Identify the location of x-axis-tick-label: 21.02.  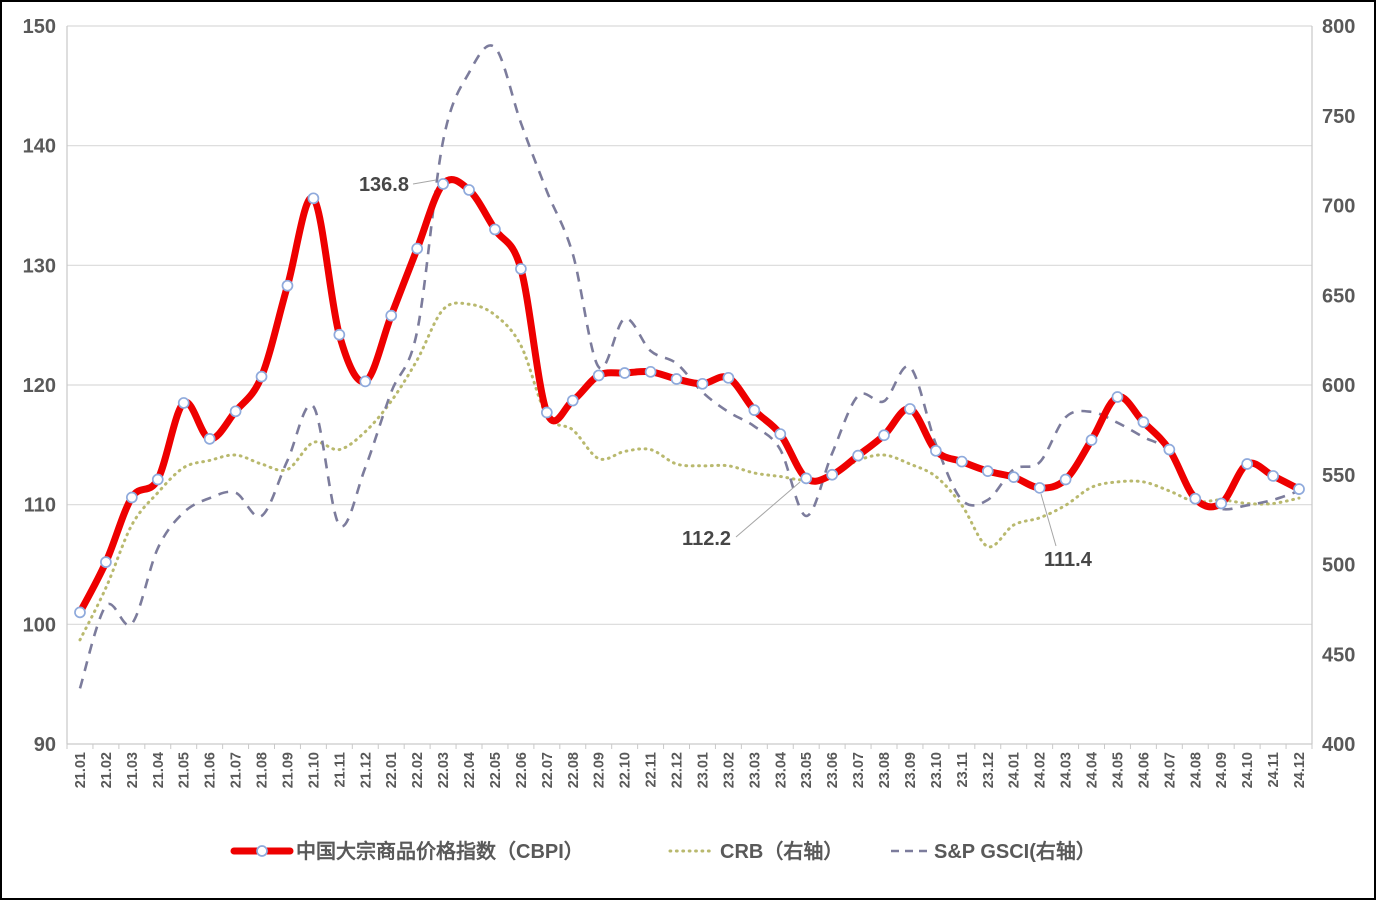
(107, 770).